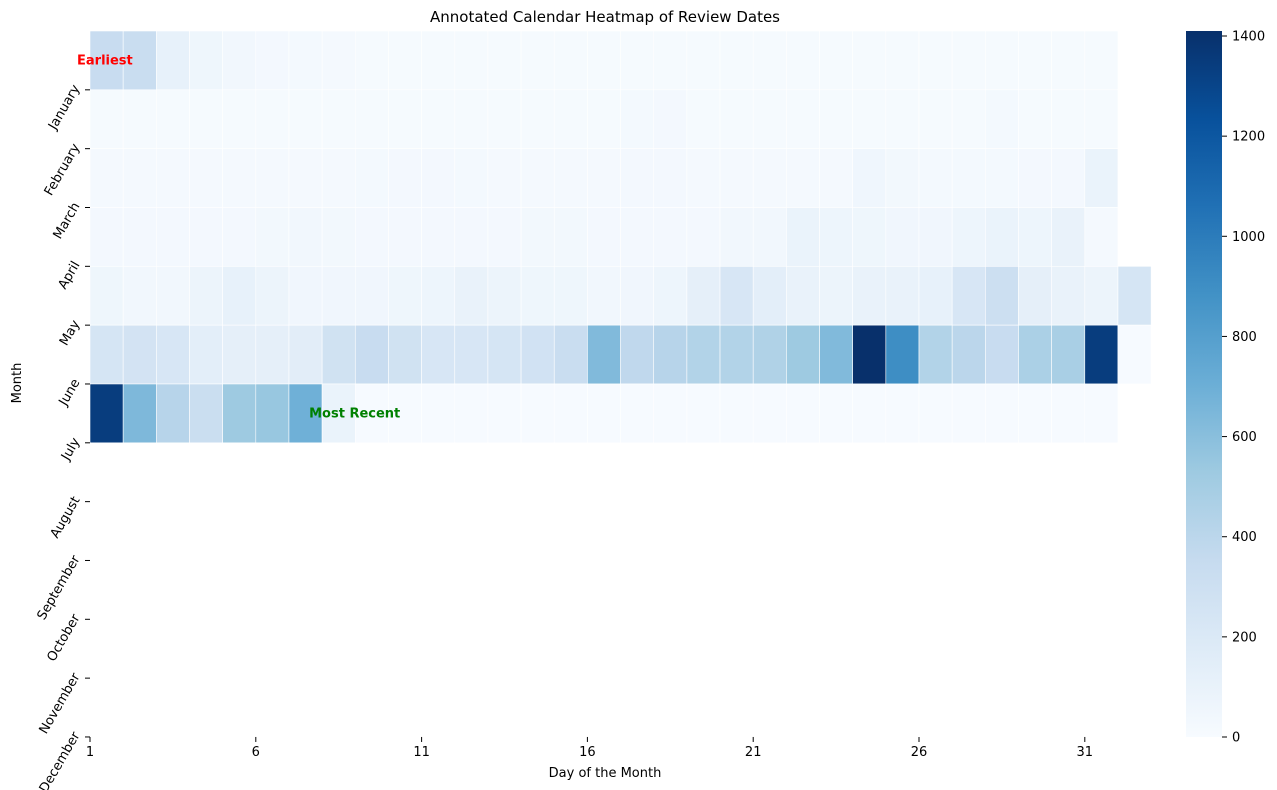 This screenshot has height=790, width=1277. Describe the element at coordinates (1204, 384) in the screenshot. I see `colorbar` at that location.